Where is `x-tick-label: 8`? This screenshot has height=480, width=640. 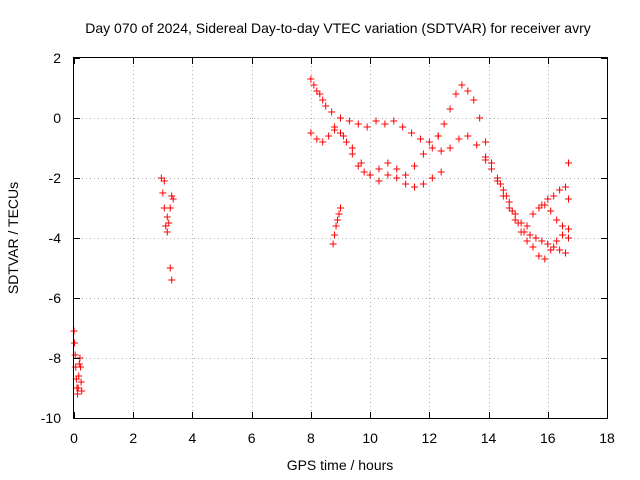
x-tick-label: 8 is located at coordinates (311, 438).